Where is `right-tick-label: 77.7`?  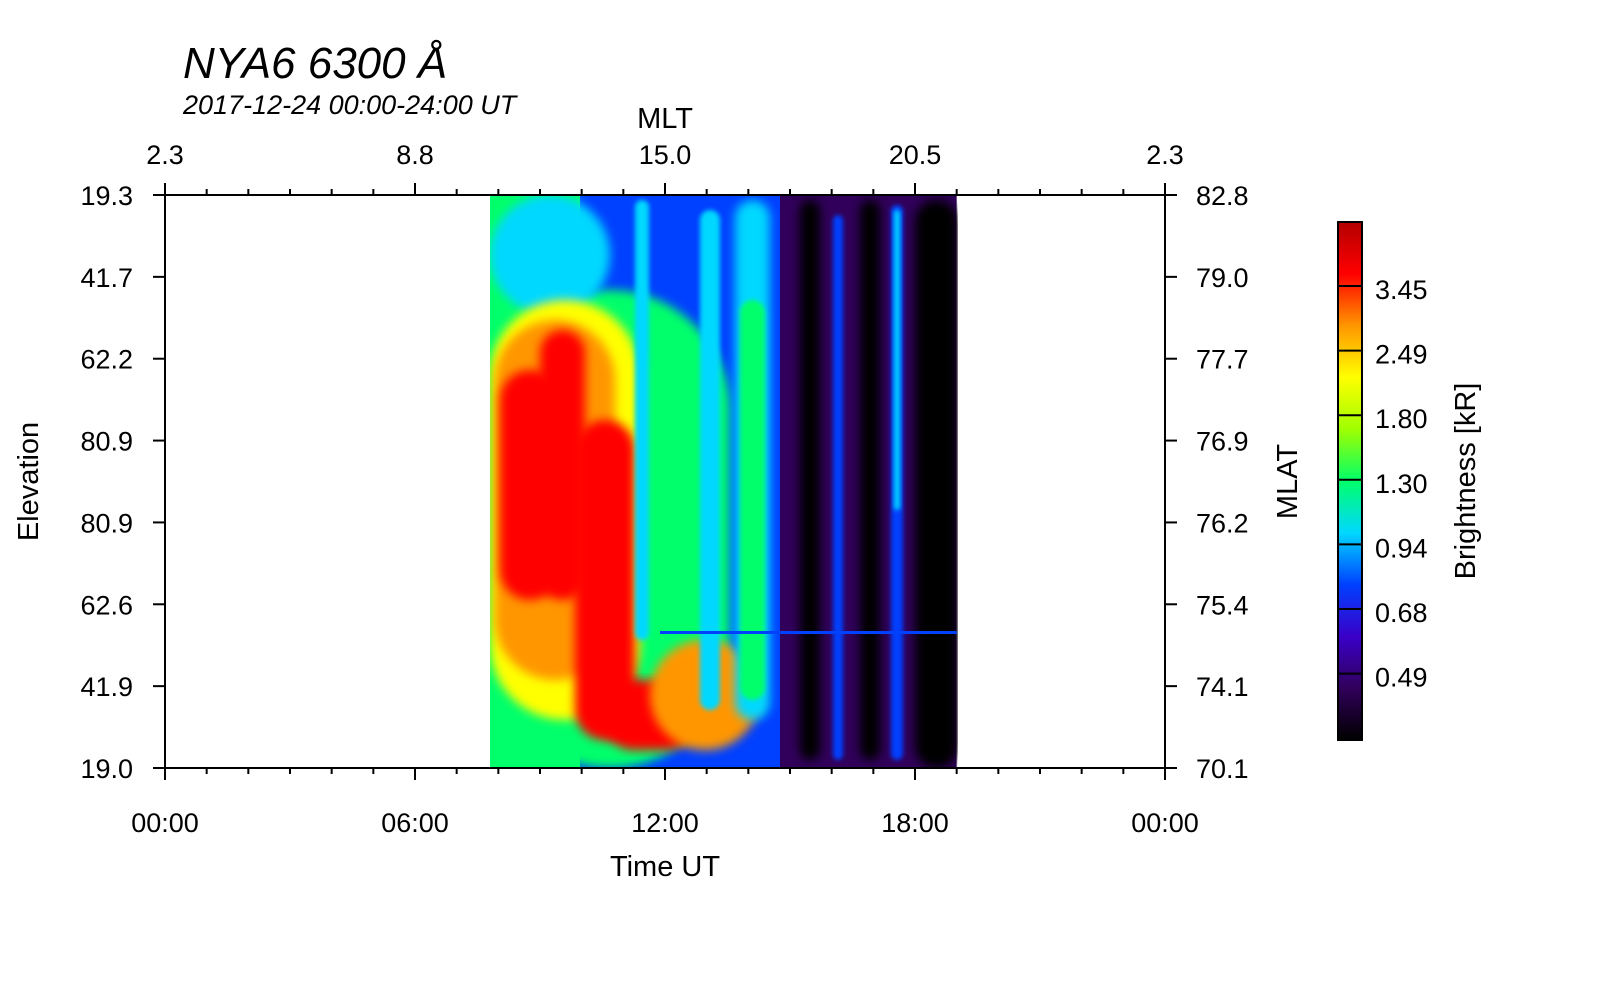 right-tick-label: 77.7 is located at coordinates (1222, 360).